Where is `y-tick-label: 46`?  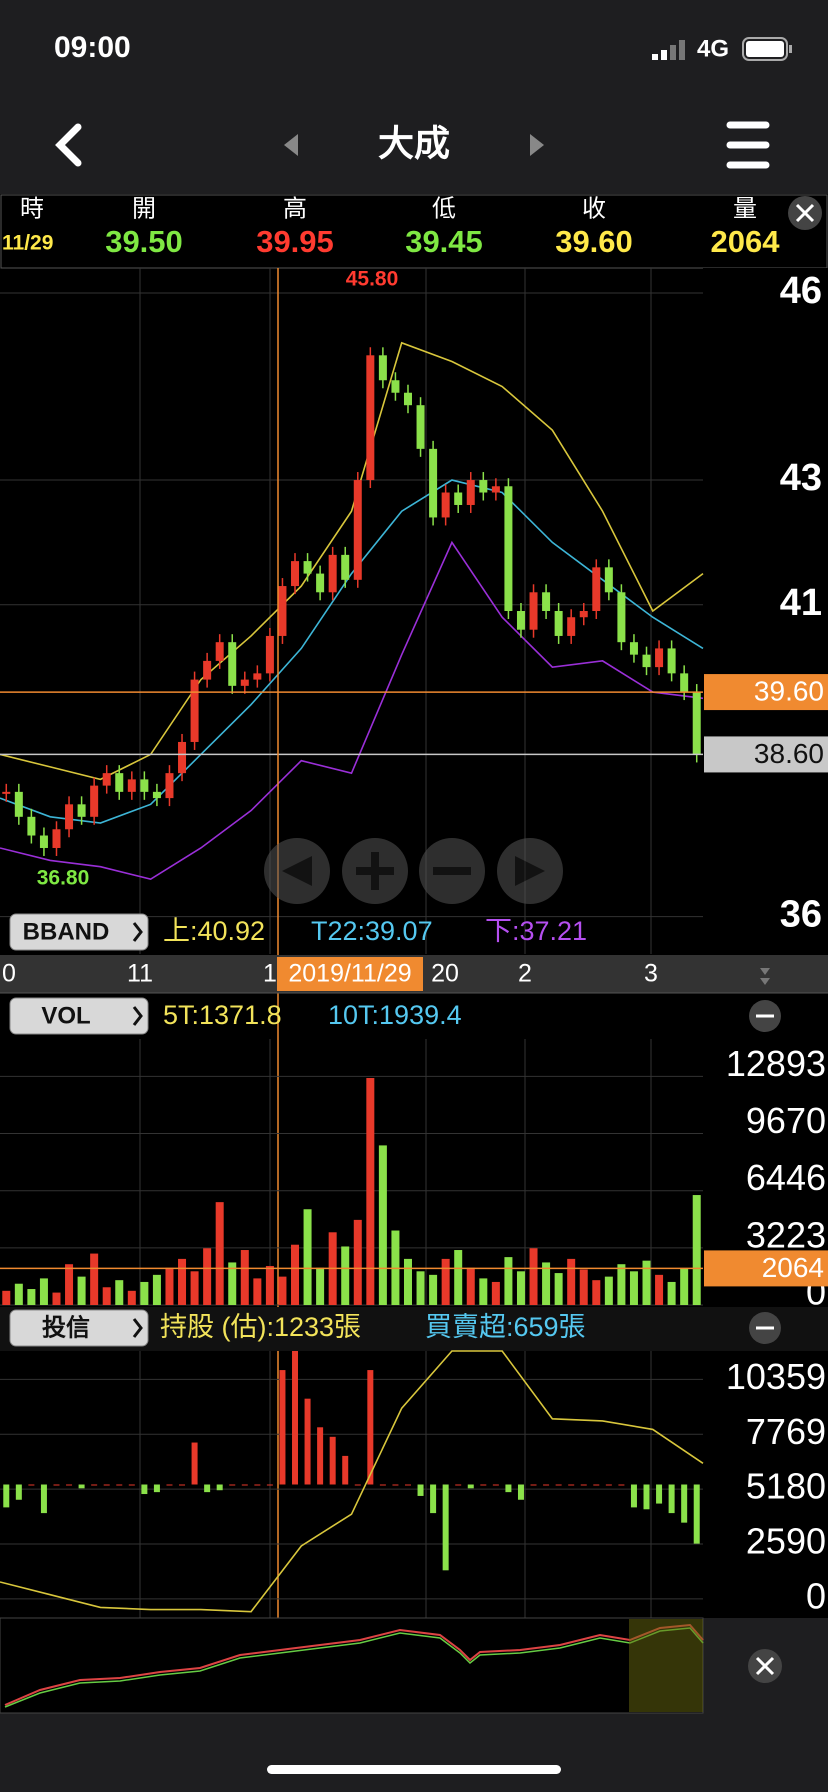
y-tick-label: 46 is located at coordinates (801, 291).